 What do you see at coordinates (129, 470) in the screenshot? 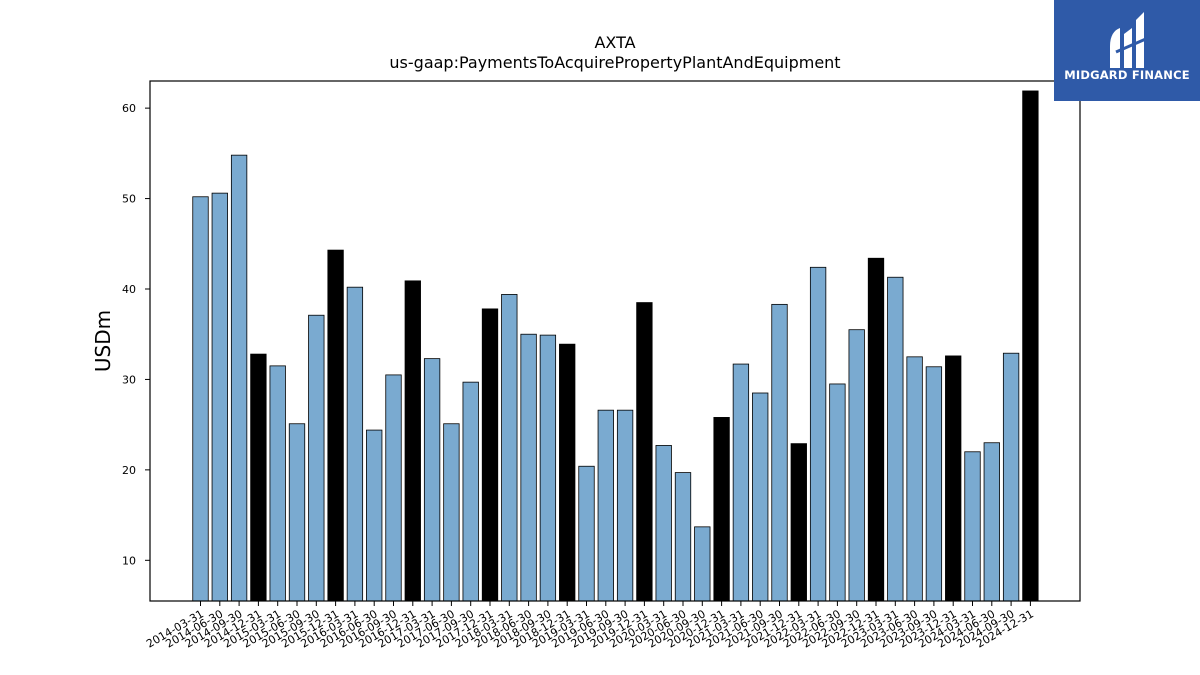
I see `y-tick-label: 20` at bounding box center [129, 470].